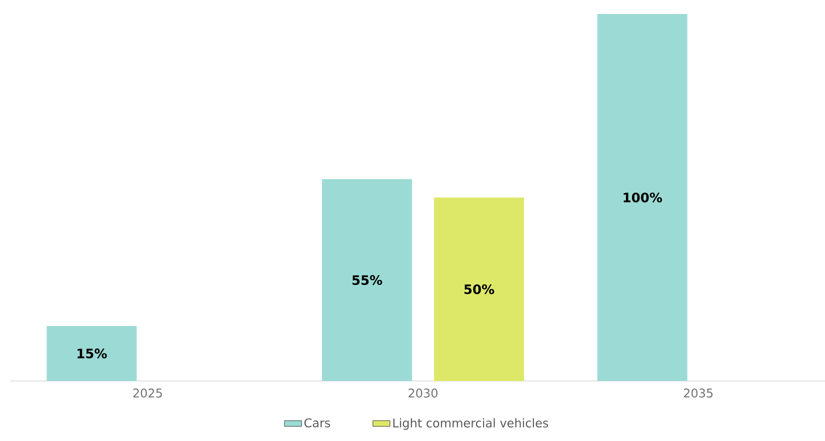 This screenshot has height=441, width=825. I want to click on data-label: 50%, so click(479, 289).